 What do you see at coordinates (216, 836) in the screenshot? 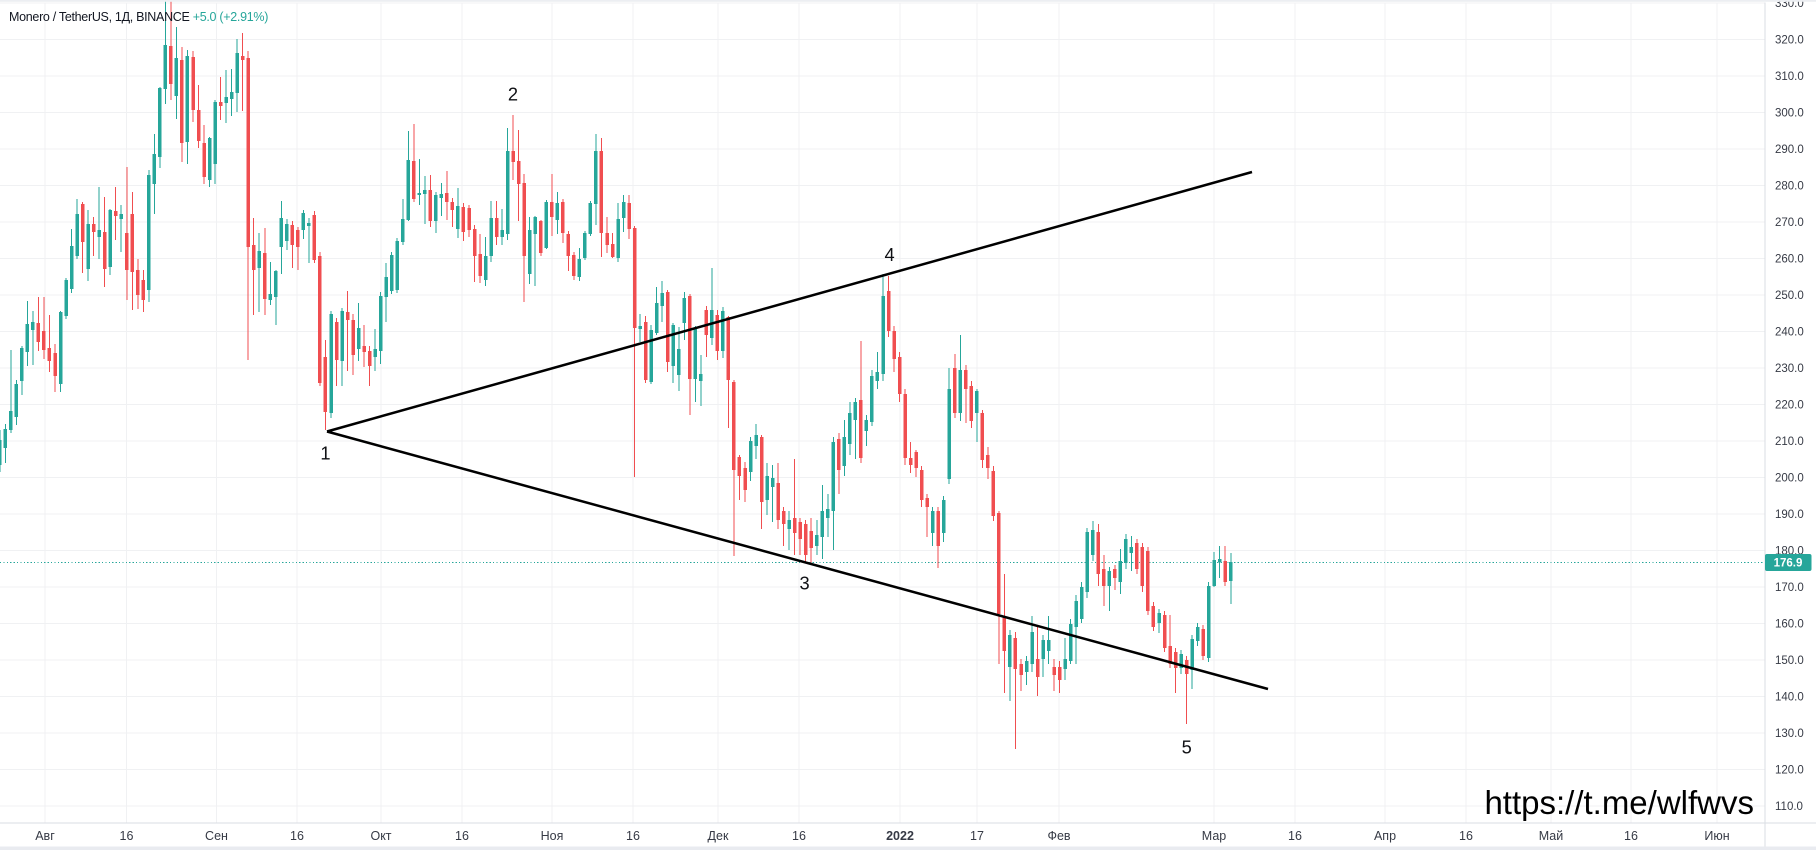
I see `svg-text: Сен` at bounding box center [216, 836].